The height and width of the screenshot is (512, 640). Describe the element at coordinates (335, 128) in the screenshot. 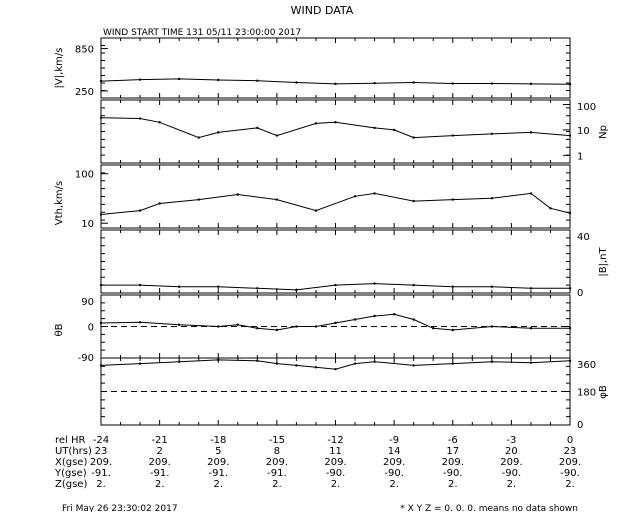

I see `density-series-line` at that location.